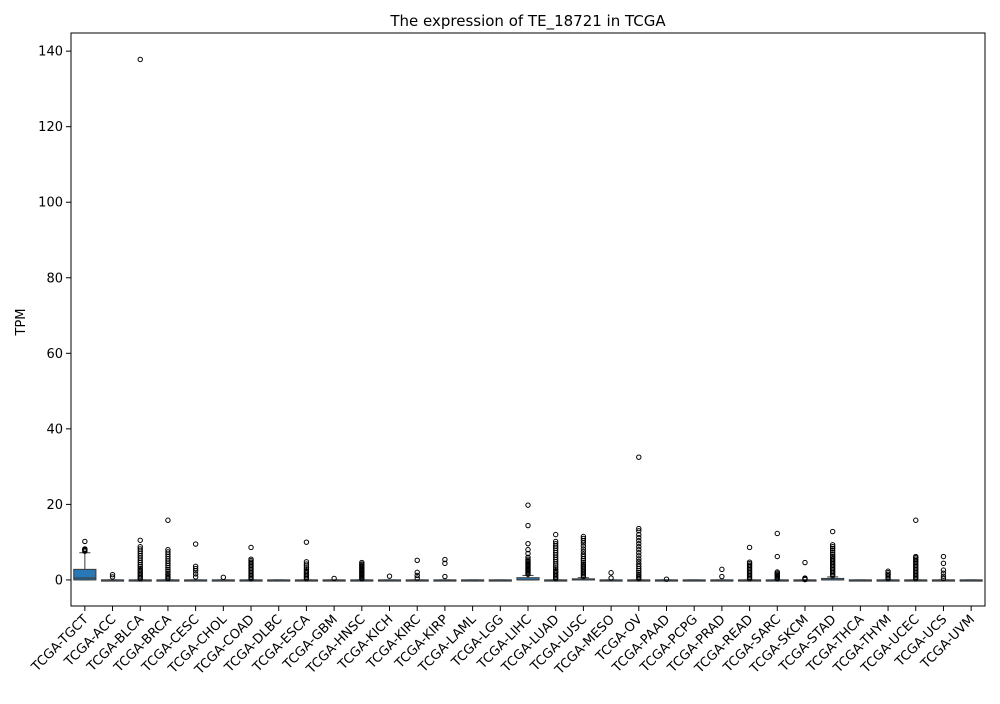 The height and width of the screenshot is (704, 1000). Describe the element at coordinates (50, 127) in the screenshot. I see `y-tick-label: 120` at that location.